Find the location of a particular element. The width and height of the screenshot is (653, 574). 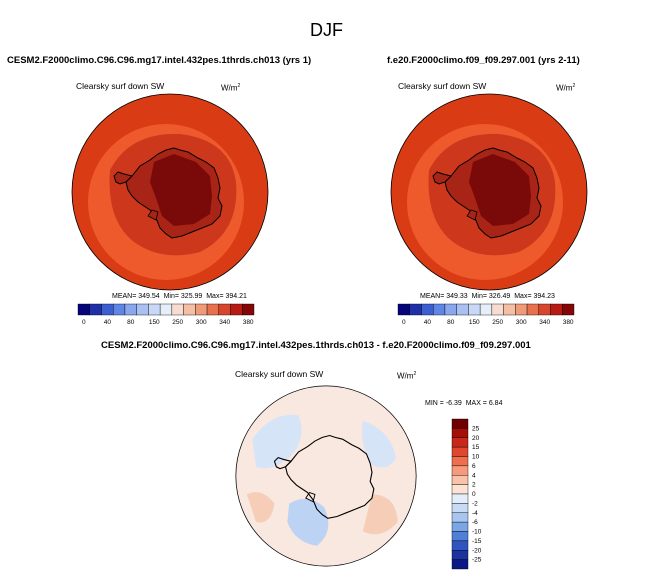

panel-2-colorbar: 0 40 80 150 250 300 340 380 is located at coordinates (486, 314).